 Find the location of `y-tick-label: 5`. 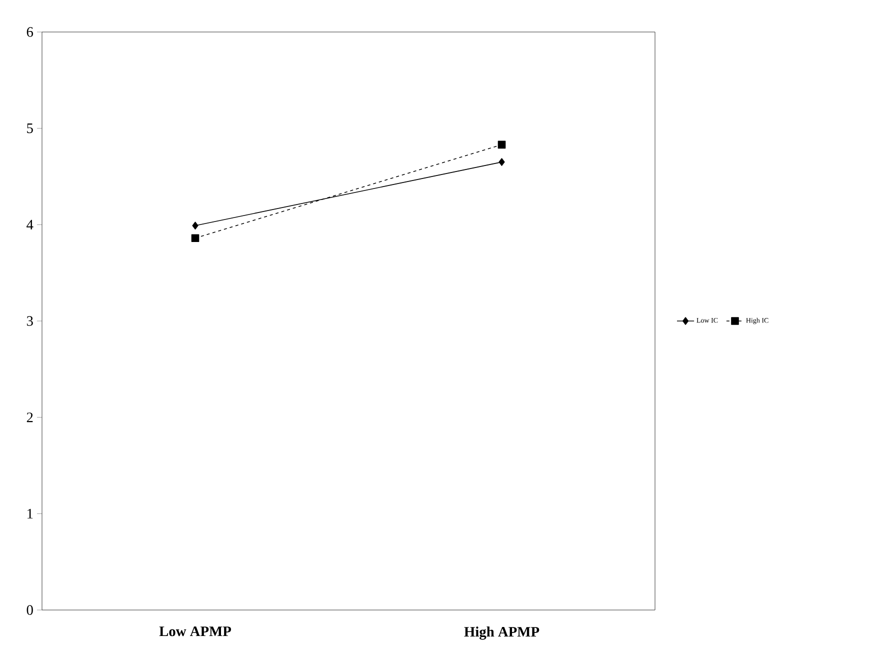

y-tick-label: 5 is located at coordinates (30, 129).